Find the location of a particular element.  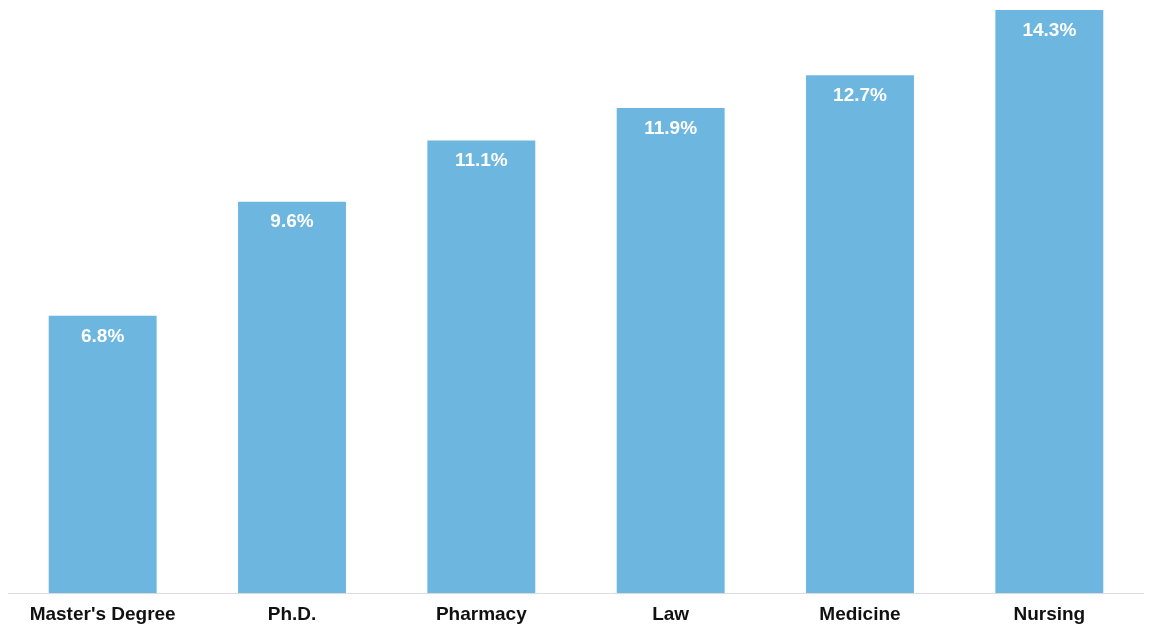

data-label: 11.9% is located at coordinates (671, 127).